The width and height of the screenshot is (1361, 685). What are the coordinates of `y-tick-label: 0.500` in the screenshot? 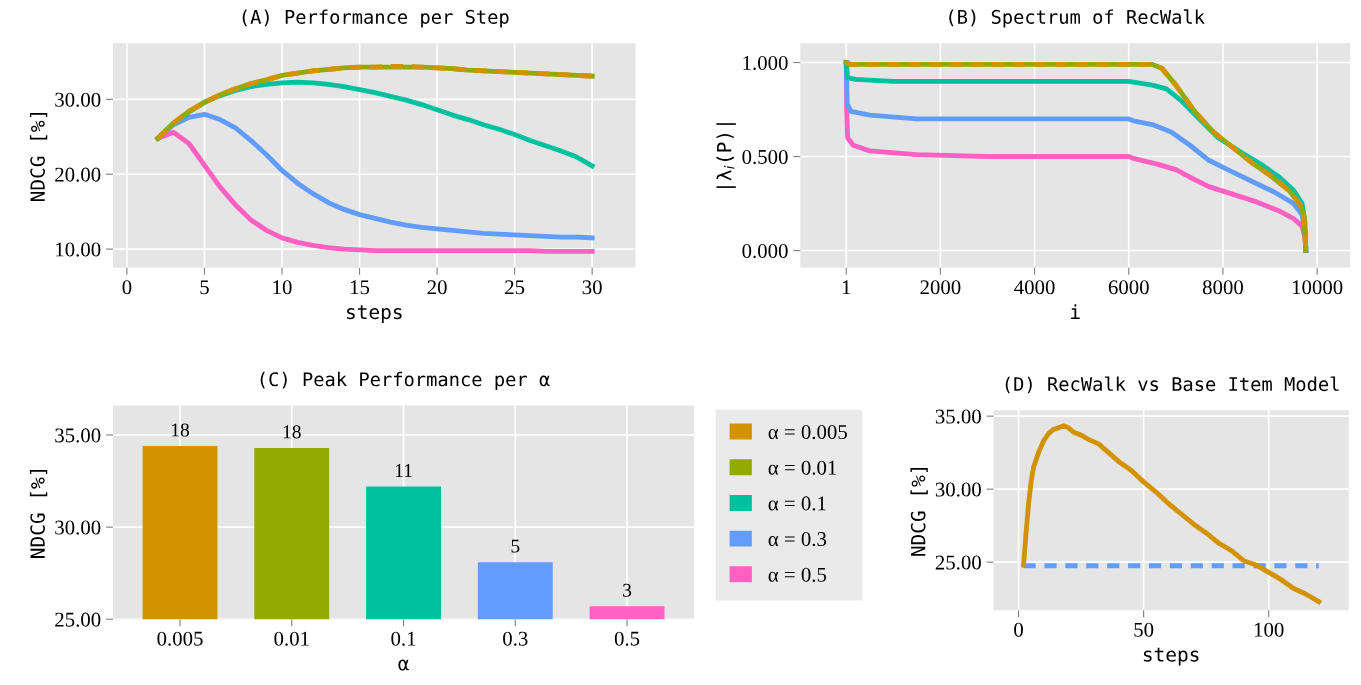 It's located at (765, 157).